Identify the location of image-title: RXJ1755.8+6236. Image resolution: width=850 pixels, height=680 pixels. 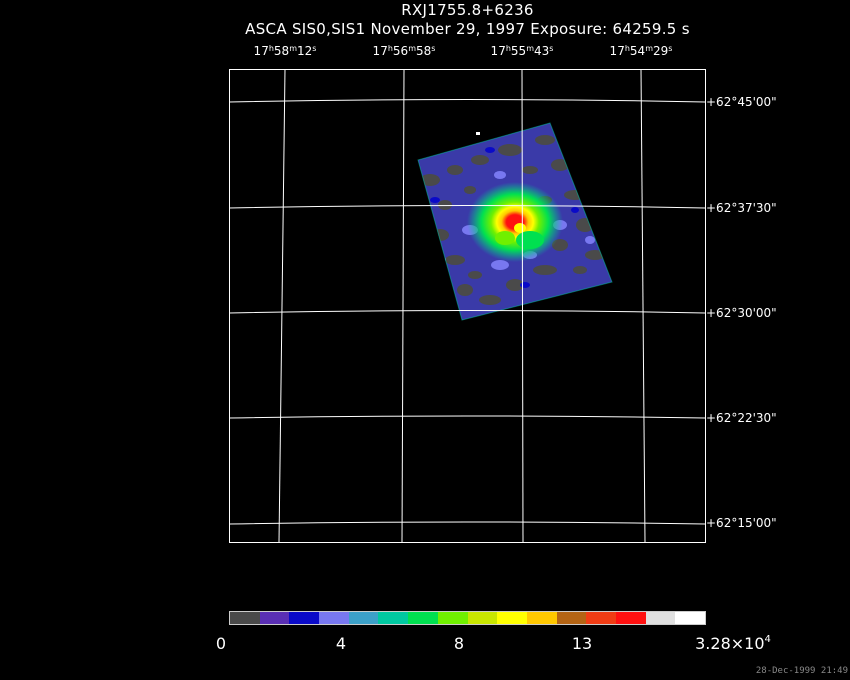
(467, 10).